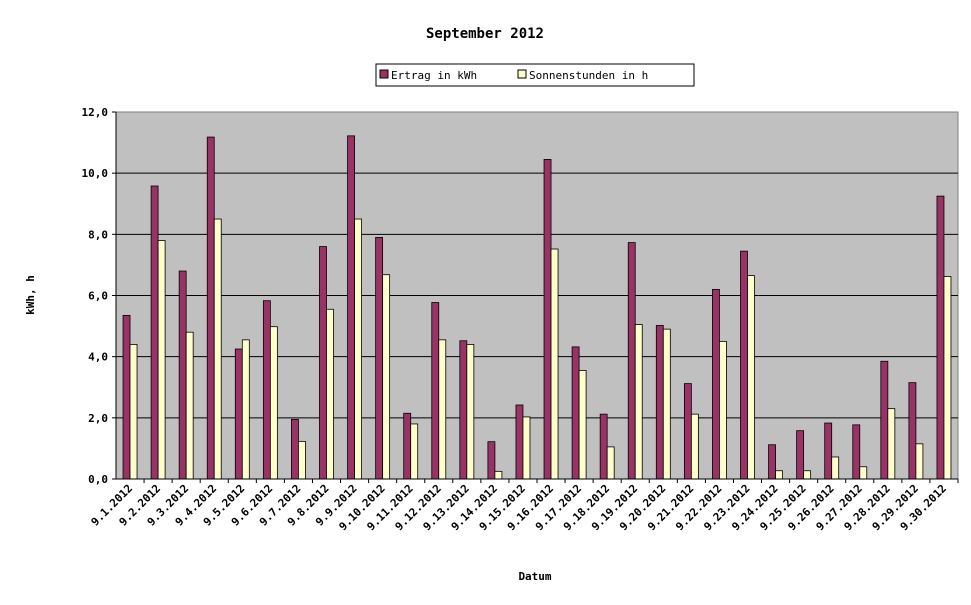 This screenshot has height=605, width=971. What do you see at coordinates (98, 479) in the screenshot?
I see `y-tick-label: 0,0` at bounding box center [98, 479].